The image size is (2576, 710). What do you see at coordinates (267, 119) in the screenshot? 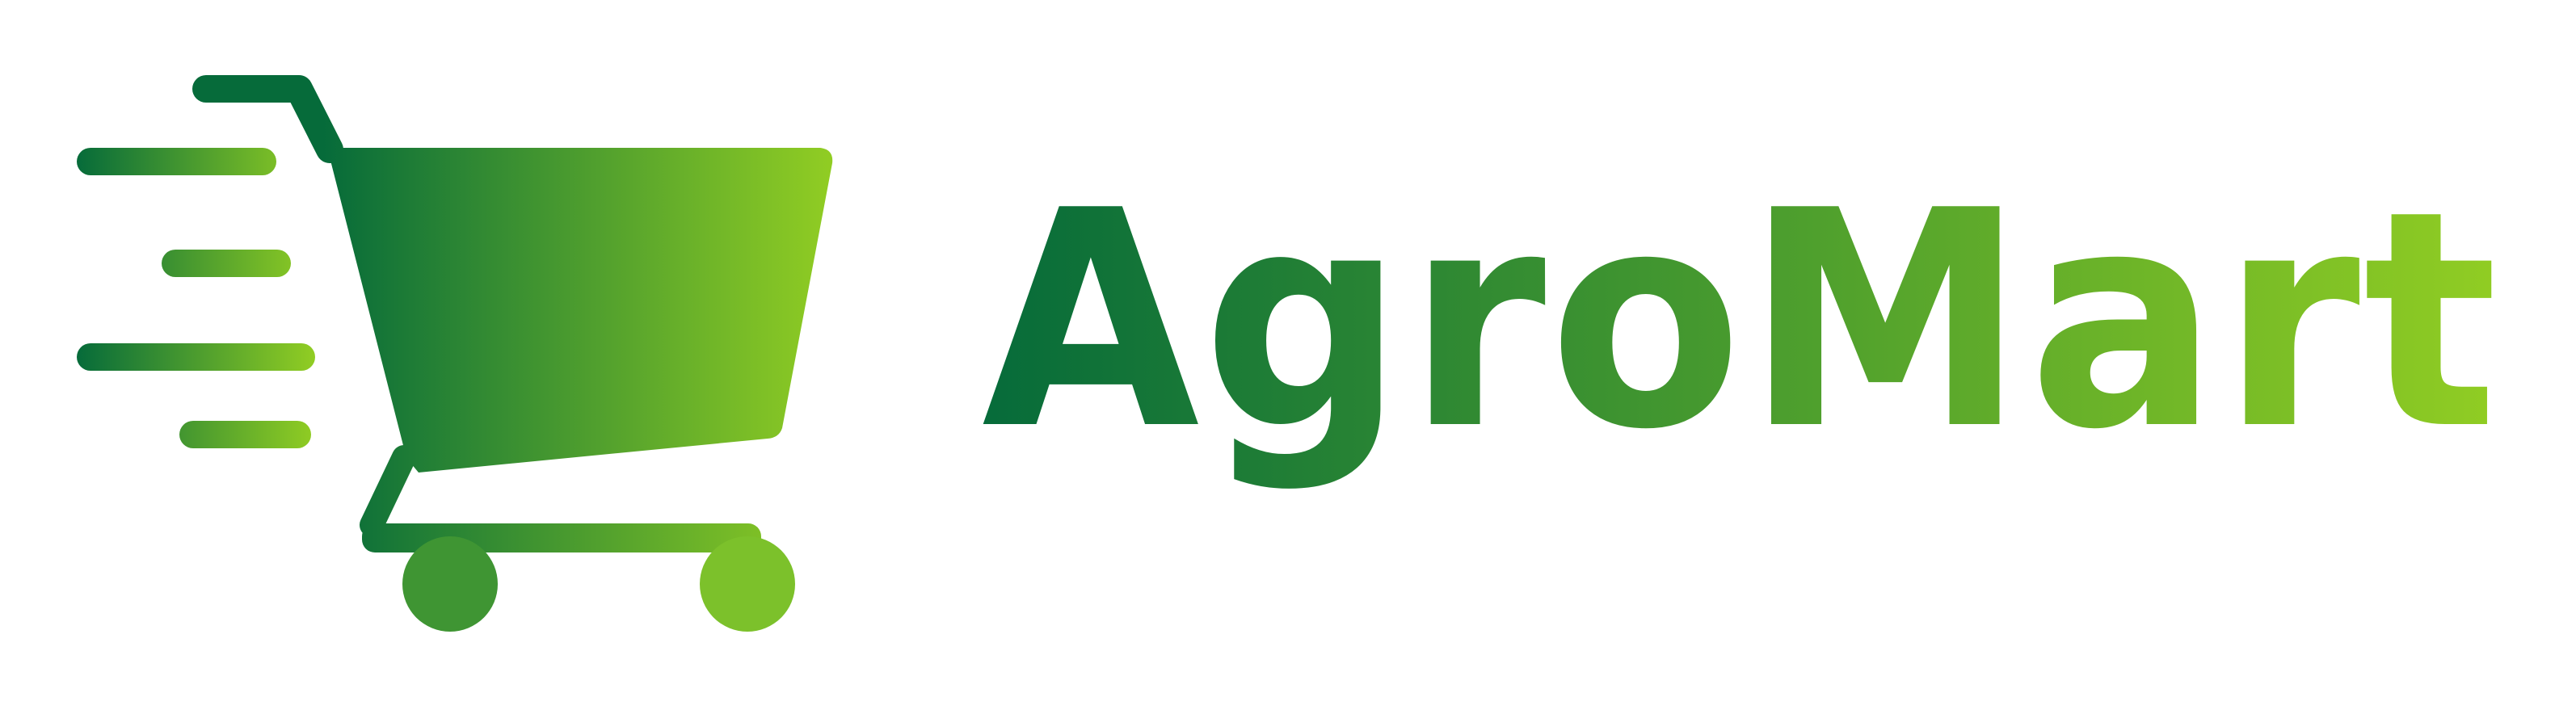
I see `cart-handle` at bounding box center [267, 119].